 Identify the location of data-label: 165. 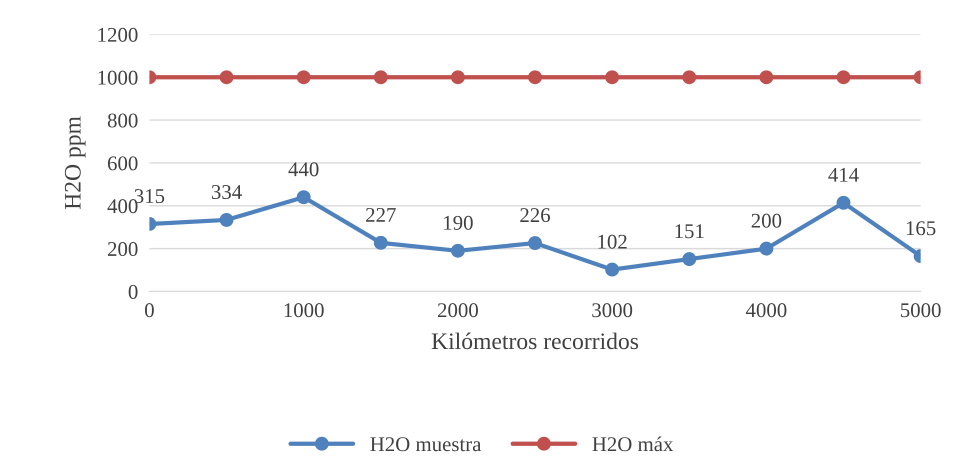
(921, 228).